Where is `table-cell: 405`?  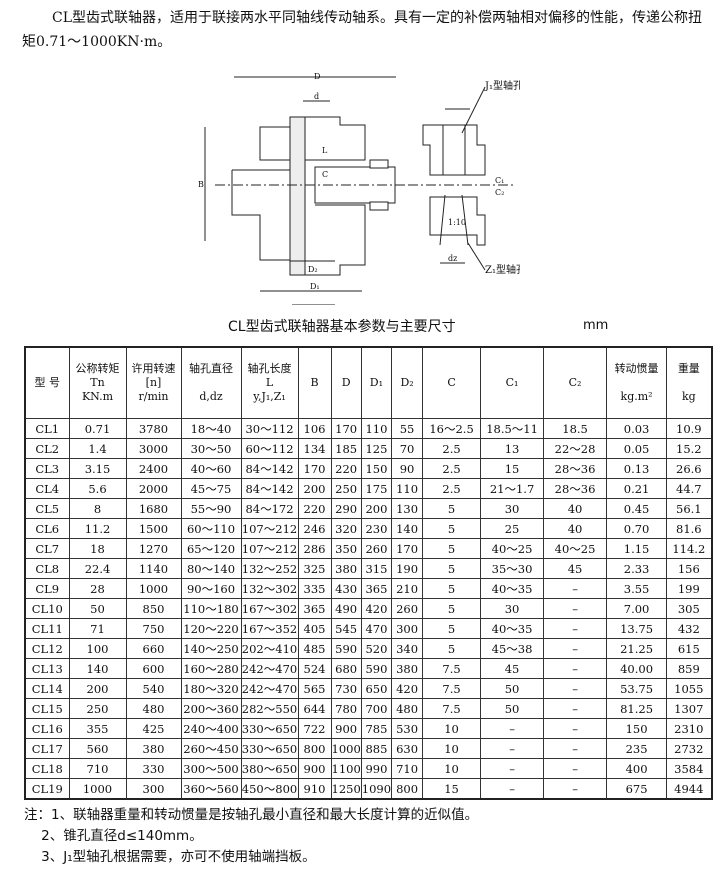
table-cell: 405 is located at coordinates (314, 628).